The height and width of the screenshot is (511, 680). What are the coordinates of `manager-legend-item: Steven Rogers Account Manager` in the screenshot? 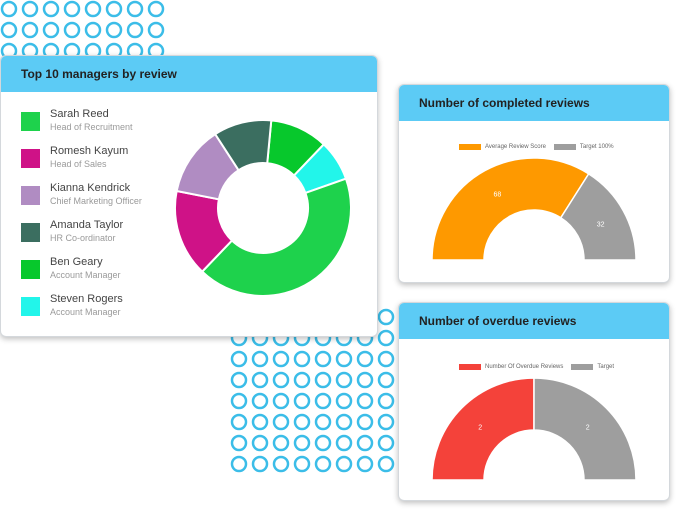 It's located at (81, 311).